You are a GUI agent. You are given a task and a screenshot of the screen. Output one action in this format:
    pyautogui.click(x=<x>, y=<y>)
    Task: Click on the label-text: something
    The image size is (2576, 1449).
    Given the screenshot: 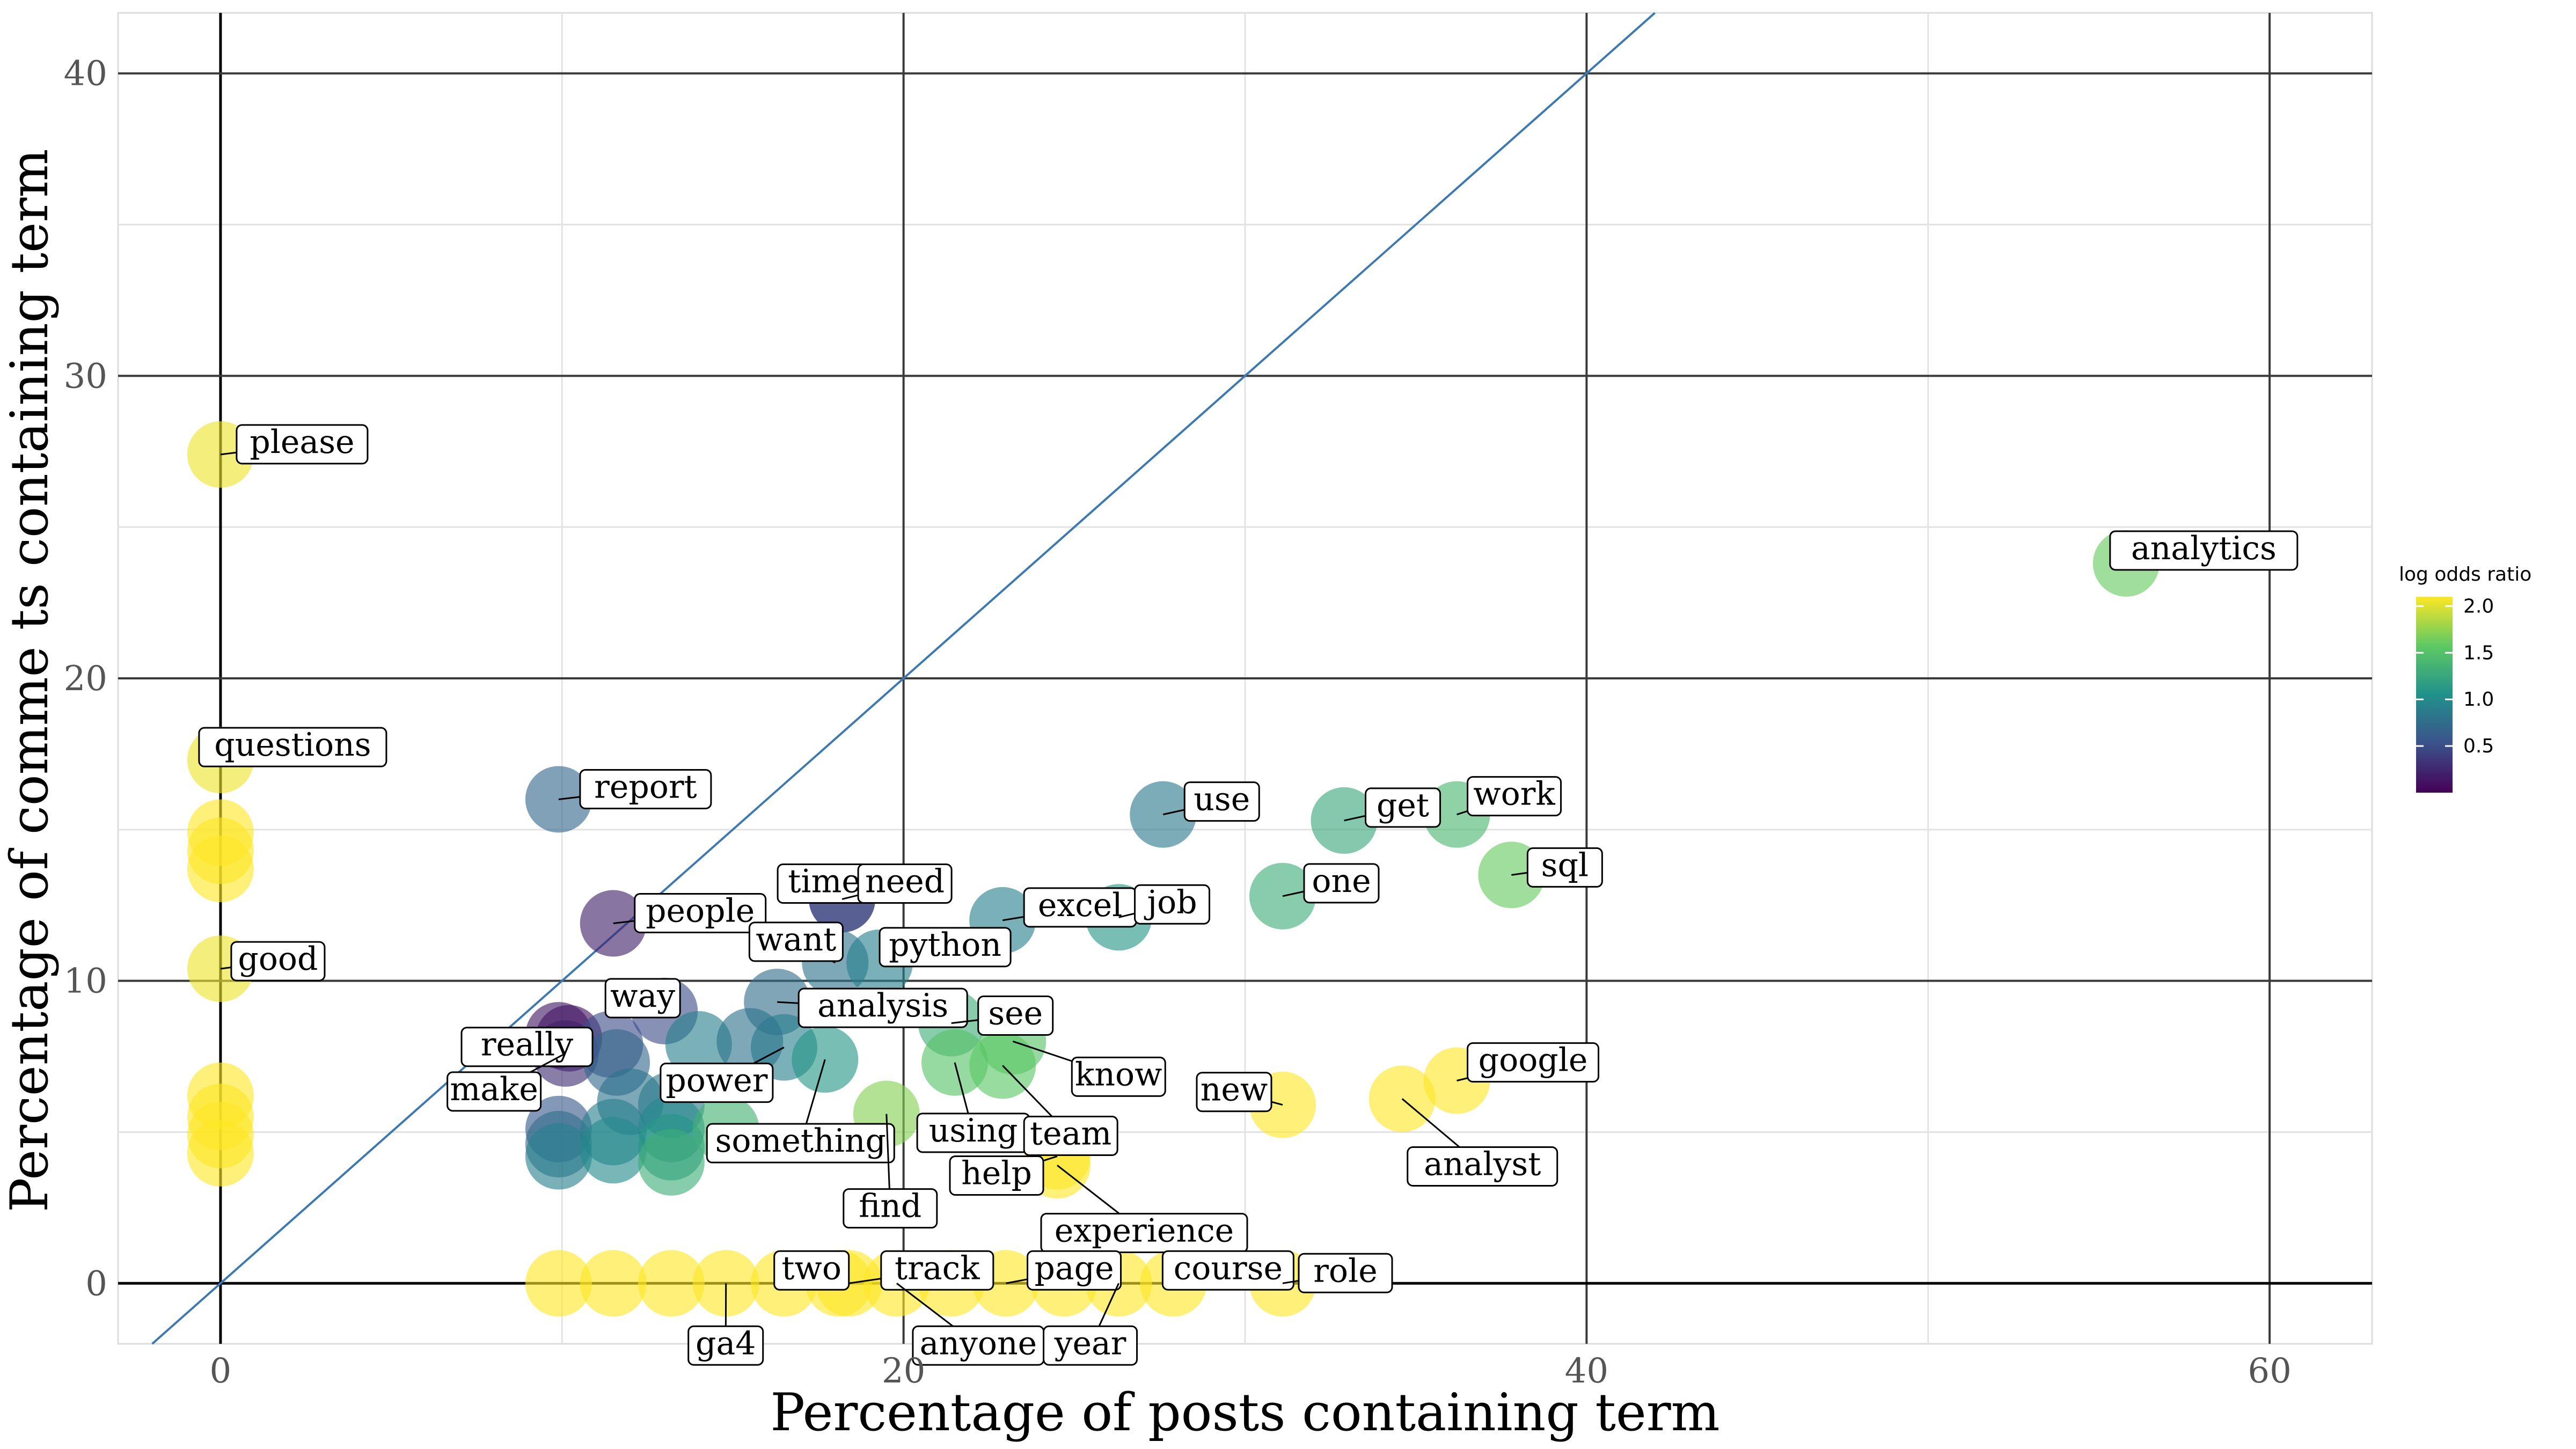 What is the action you would take?
    pyautogui.click(x=800, y=1141)
    